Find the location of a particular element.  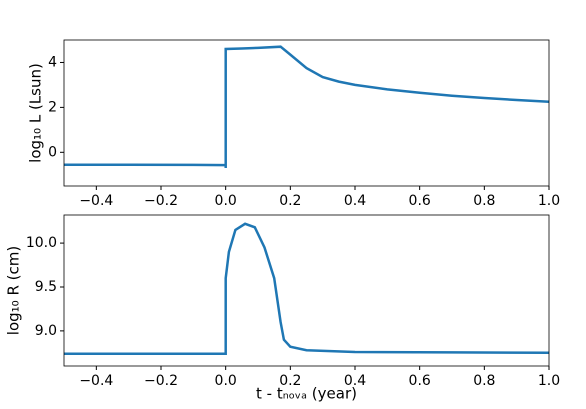

y-axis-label: log₁₀ R (cm) is located at coordinates (14, 290).